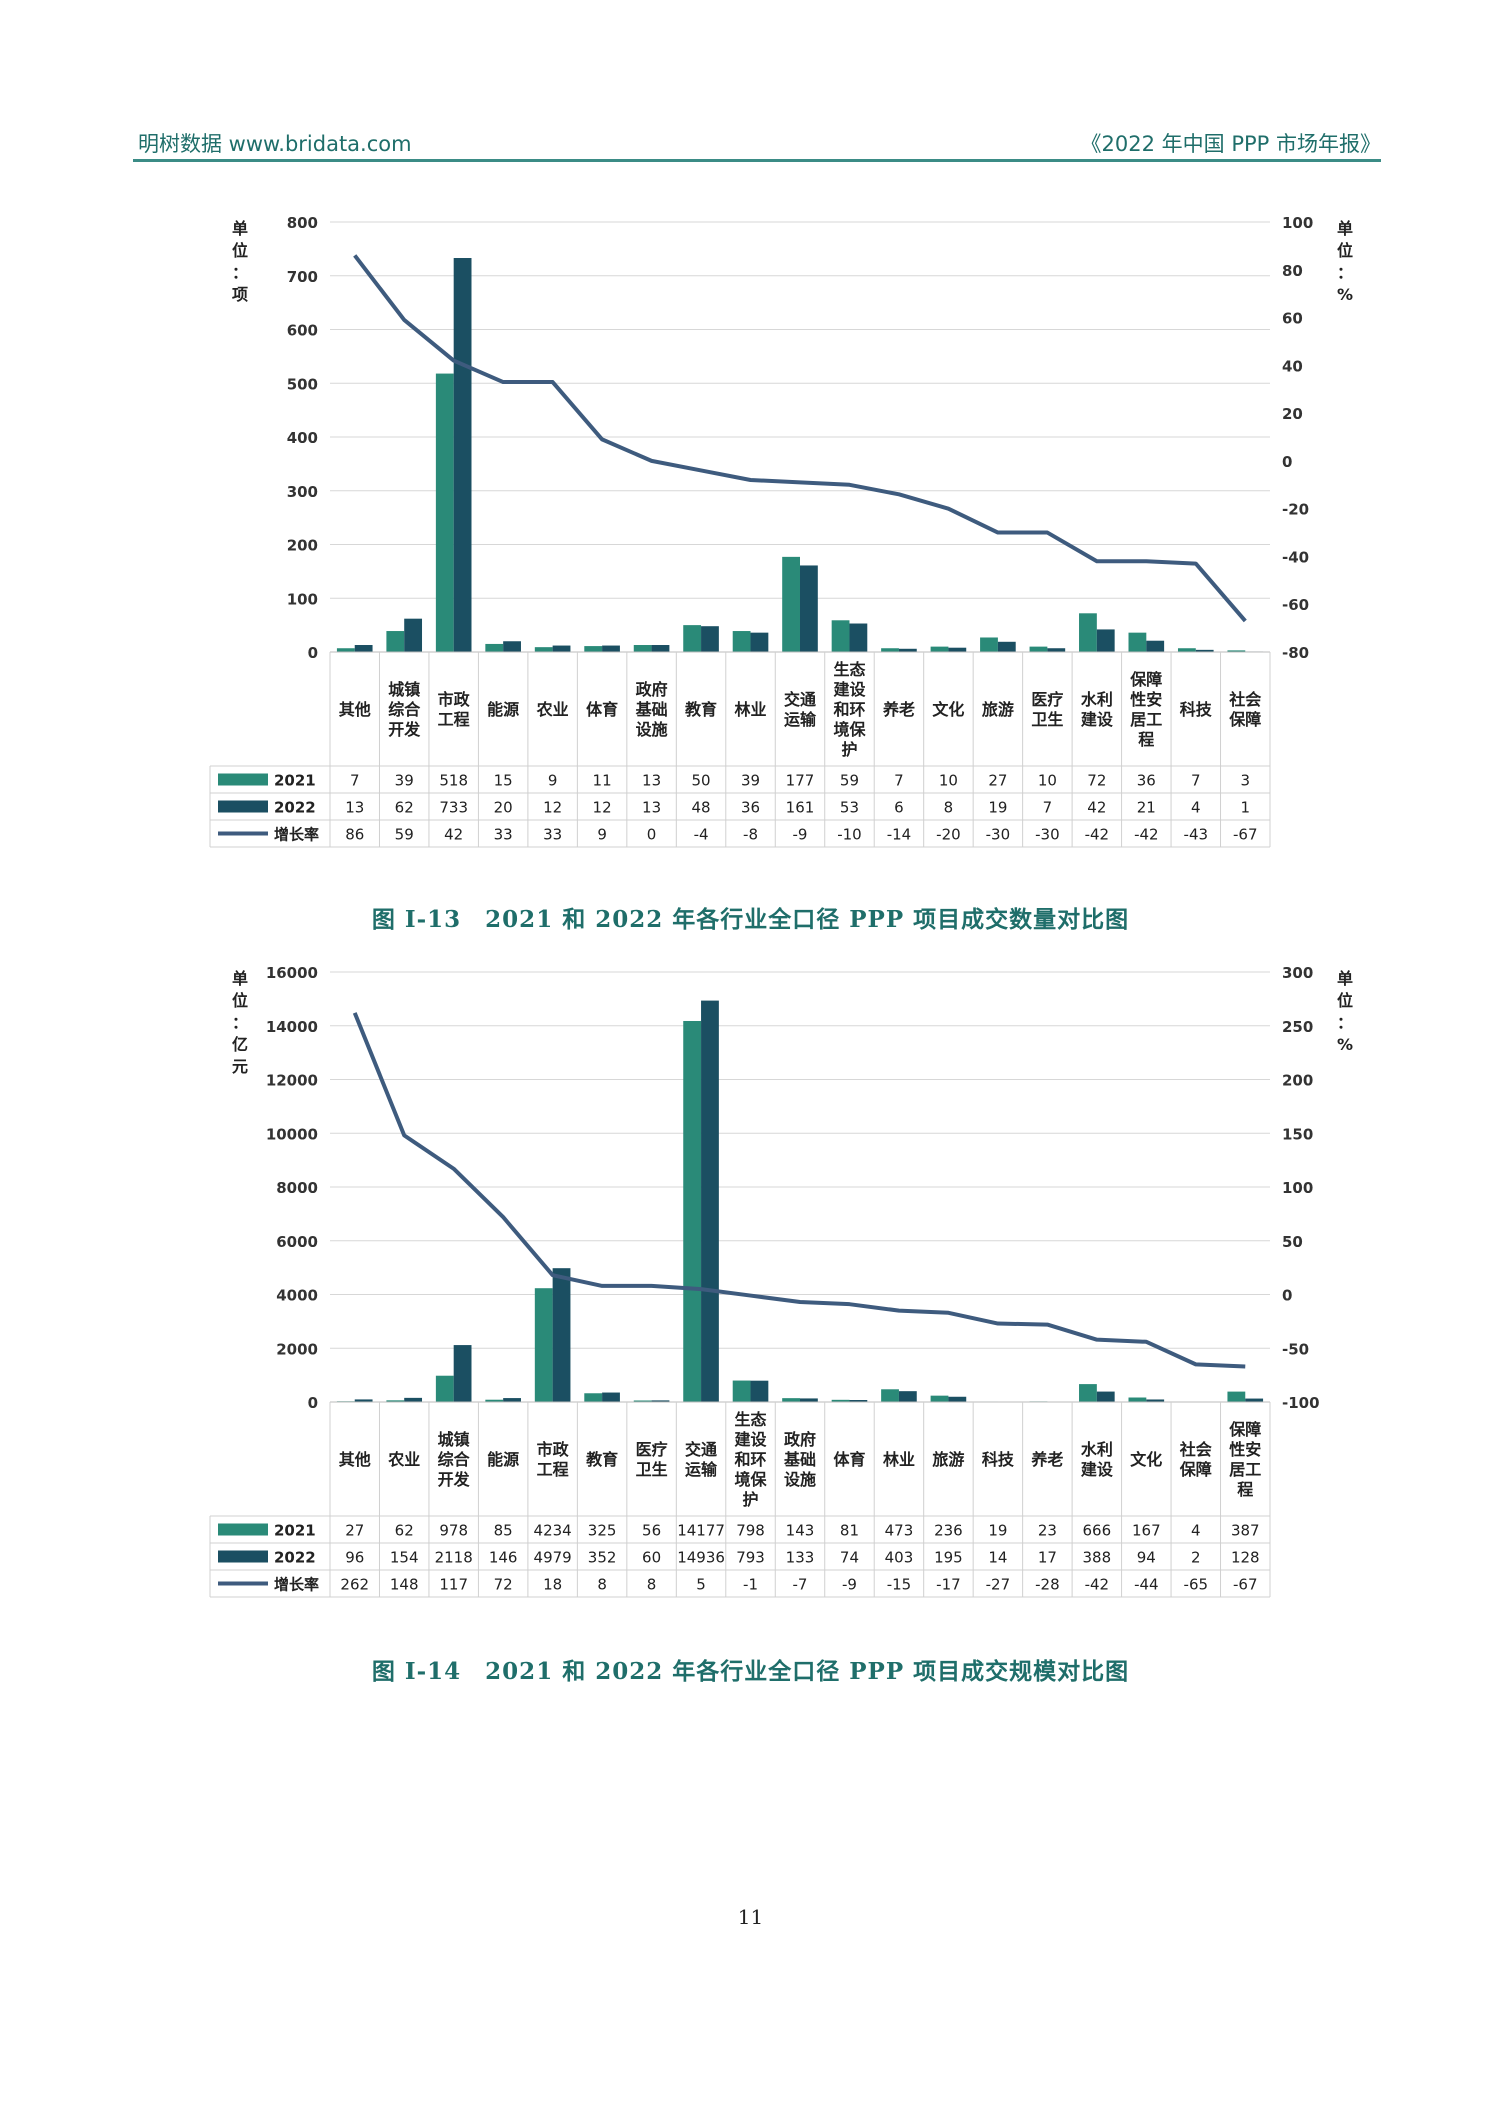  Describe the element at coordinates (849, 808) in the screenshot. I see `table-value: 53` at that location.